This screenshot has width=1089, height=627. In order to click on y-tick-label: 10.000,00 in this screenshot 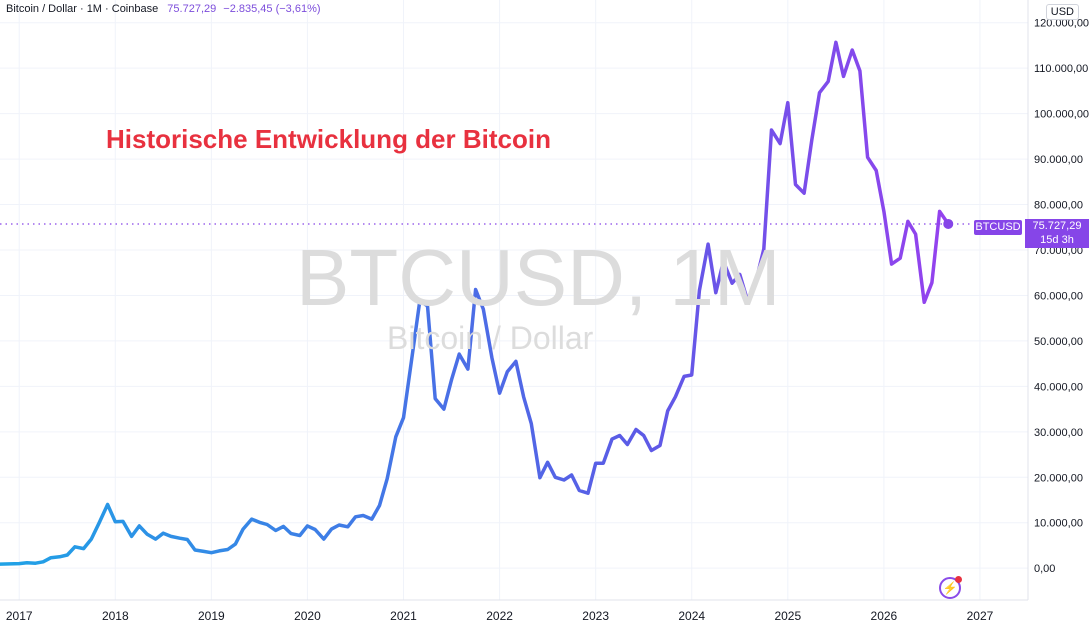, I will do `click(1058, 524)`.